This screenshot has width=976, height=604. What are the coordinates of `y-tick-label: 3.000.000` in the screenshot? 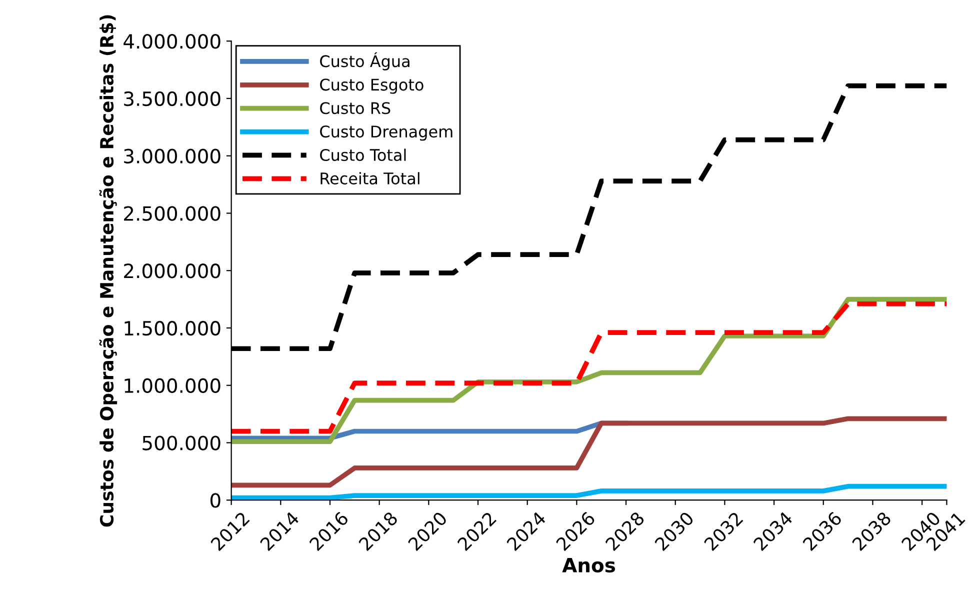 It's located at (172, 156).